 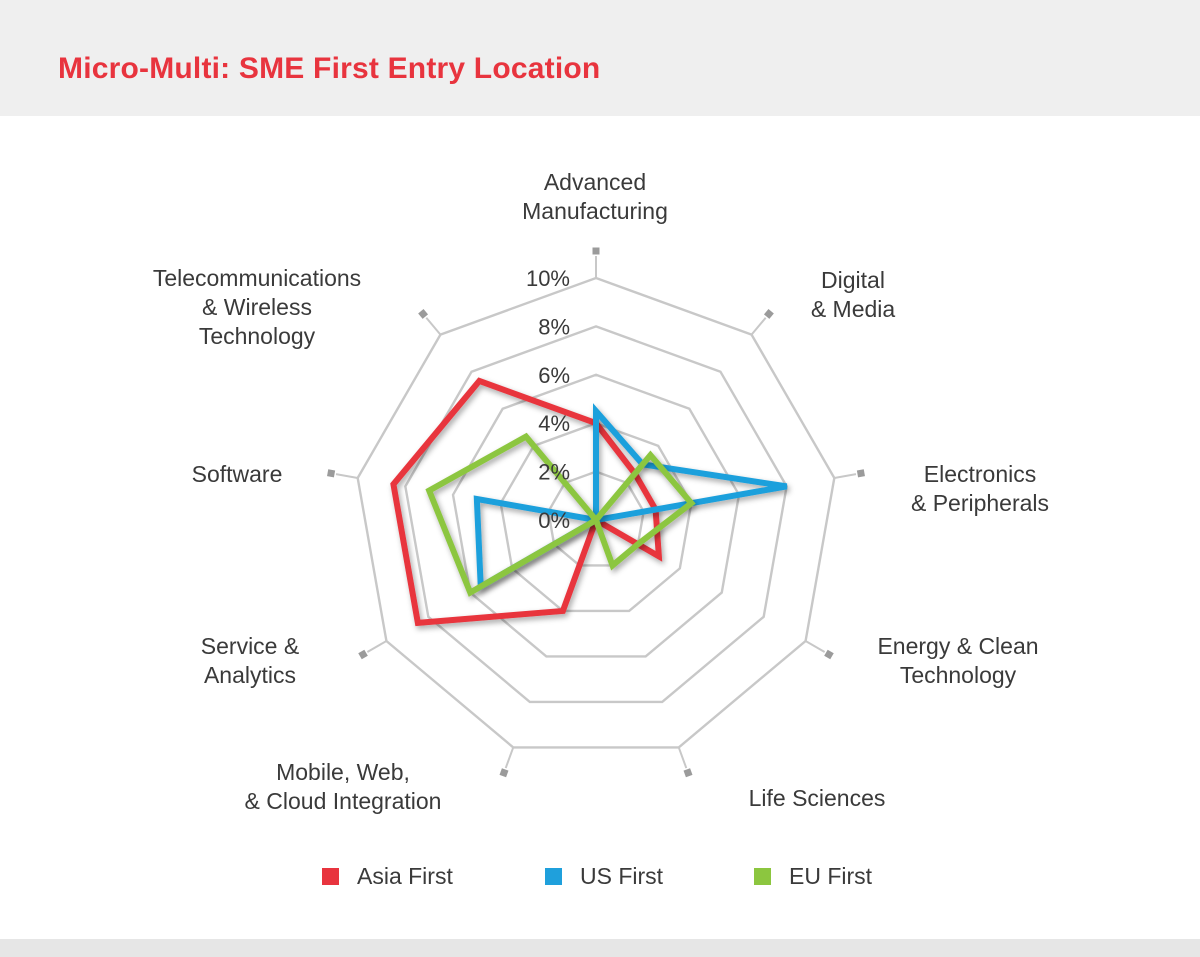 What do you see at coordinates (980, 503) in the screenshot?
I see `category-label-line: & Peripherals` at bounding box center [980, 503].